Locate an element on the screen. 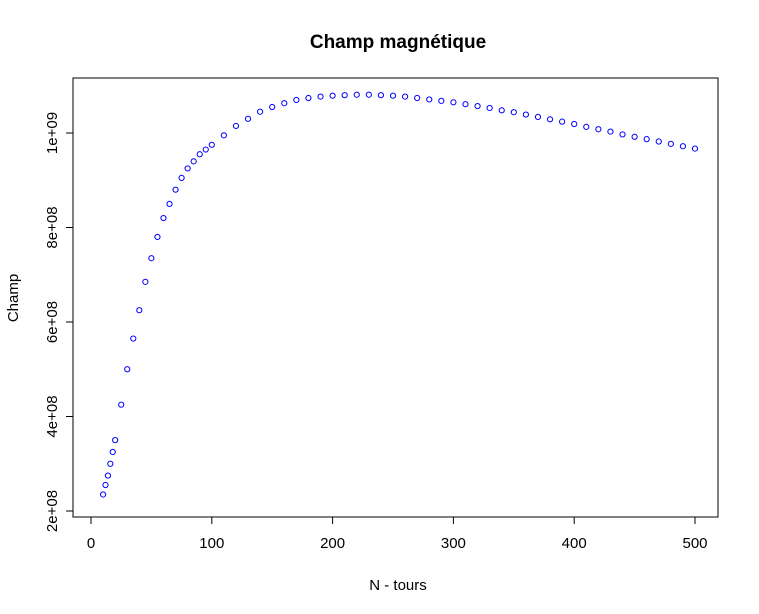 Image resolution: width=759 pixels, height=614 pixels. y-tick-label: 6e+08 is located at coordinates (52, 322).